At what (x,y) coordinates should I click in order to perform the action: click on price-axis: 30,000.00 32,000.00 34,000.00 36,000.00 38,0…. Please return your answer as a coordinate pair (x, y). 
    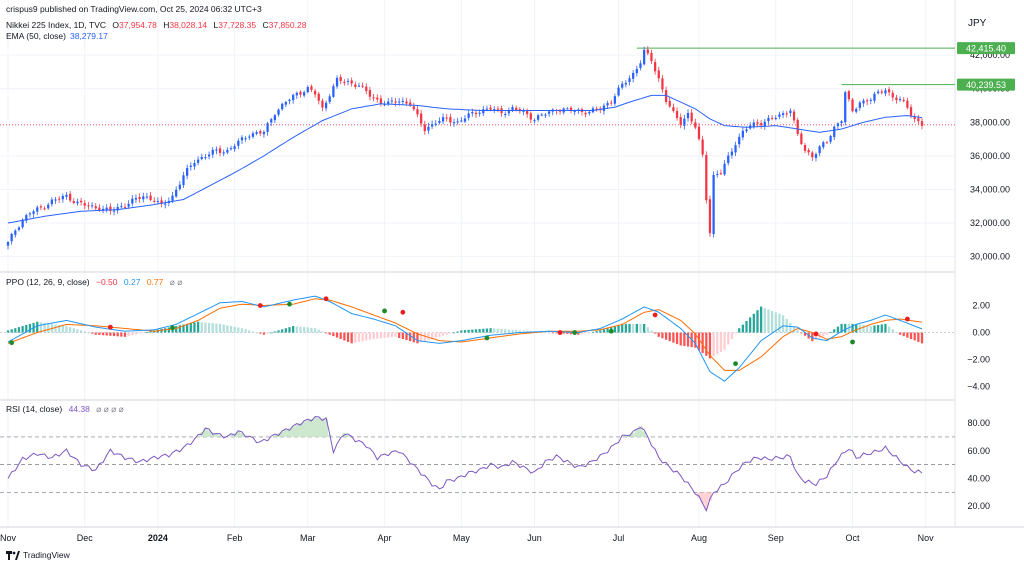
    Looking at the image, I should click on (986, 276).